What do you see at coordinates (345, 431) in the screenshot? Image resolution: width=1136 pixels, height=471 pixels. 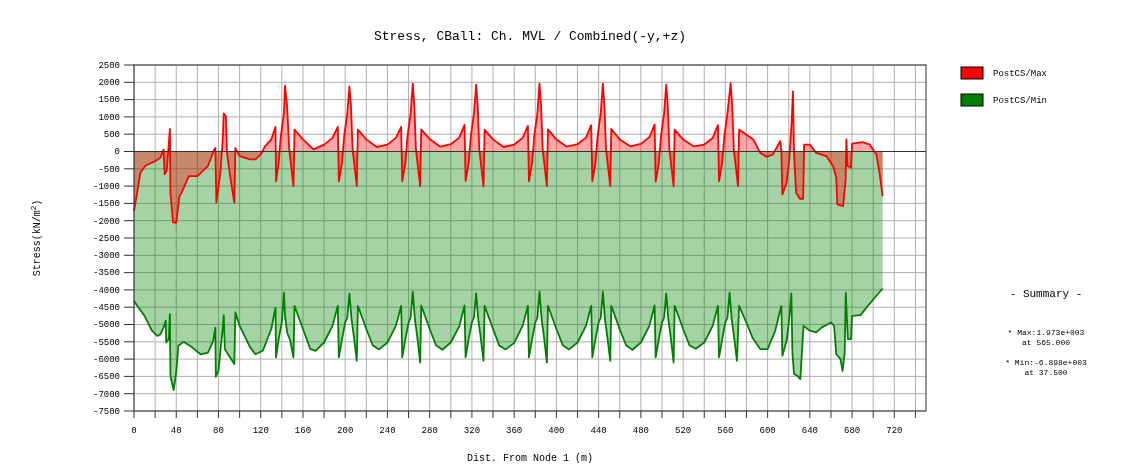 I see `x-tick-label: 200` at bounding box center [345, 431].